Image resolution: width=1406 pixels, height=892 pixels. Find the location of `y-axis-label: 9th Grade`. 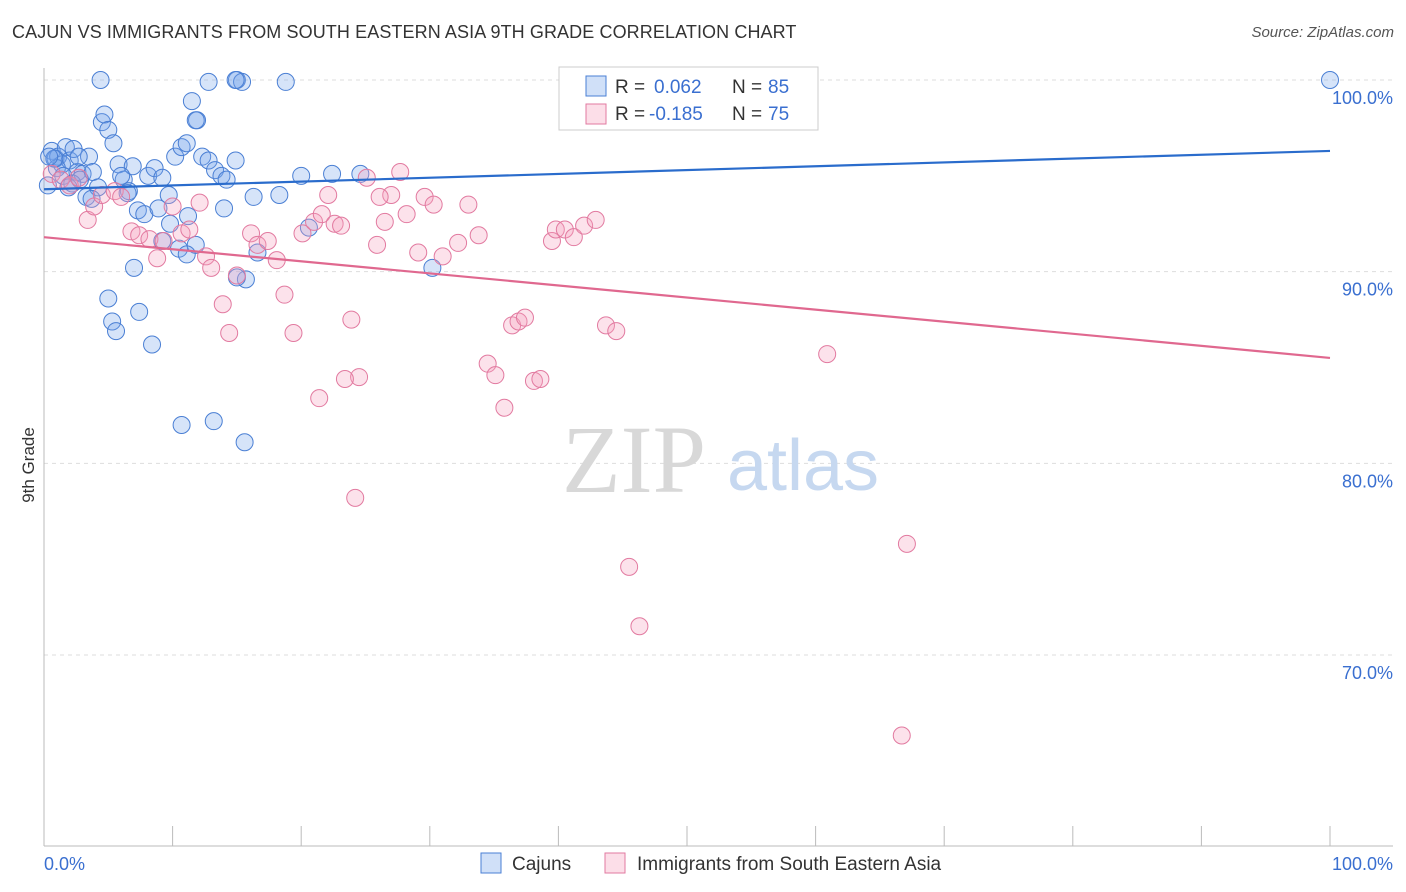

y-axis-label: 9th Grade is located at coordinates (28, 465).